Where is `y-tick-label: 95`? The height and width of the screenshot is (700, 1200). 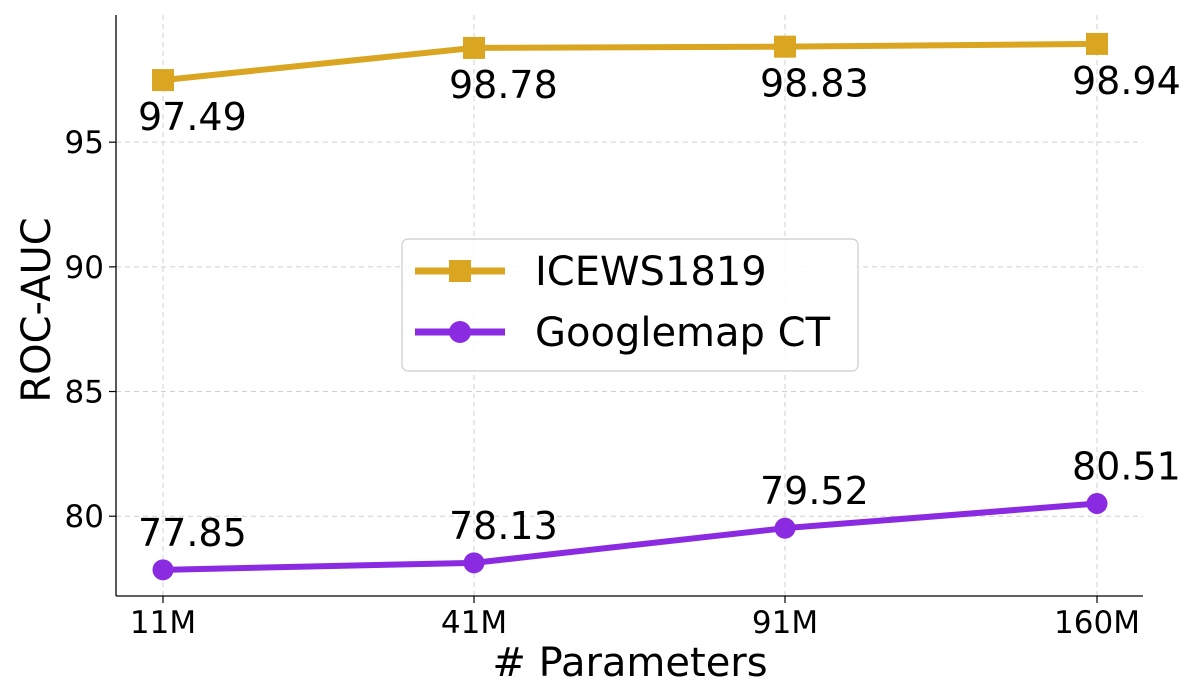
y-tick-label: 95 is located at coordinates (84, 143).